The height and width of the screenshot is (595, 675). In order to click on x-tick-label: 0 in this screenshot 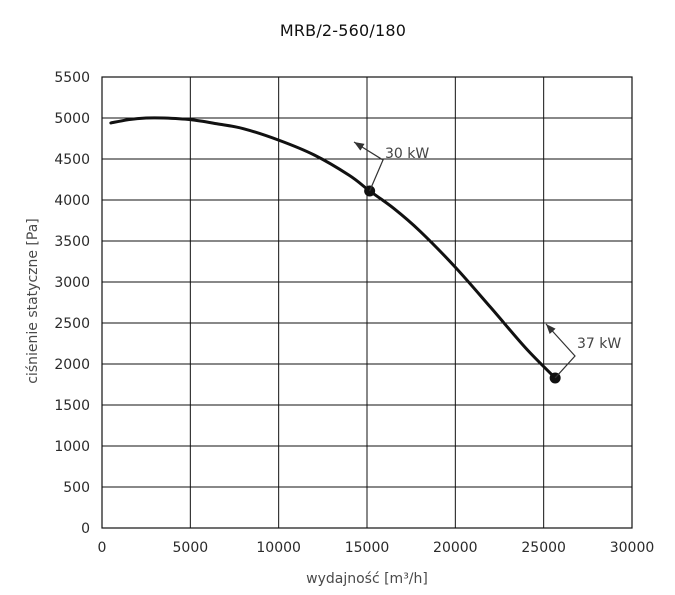, I will do `click(102, 548)`.